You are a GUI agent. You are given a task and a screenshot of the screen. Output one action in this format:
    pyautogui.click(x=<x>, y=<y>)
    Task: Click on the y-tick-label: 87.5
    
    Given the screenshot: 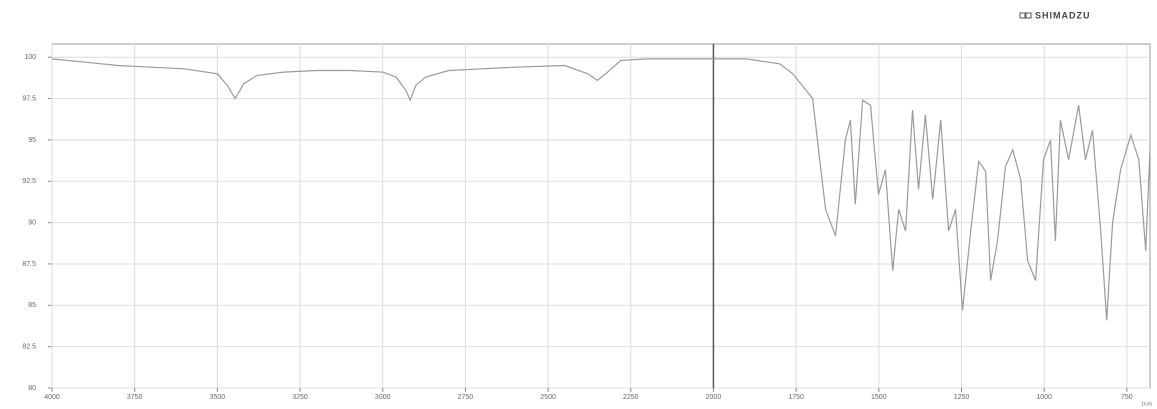 What is the action you would take?
    pyautogui.click(x=29, y=264)
    